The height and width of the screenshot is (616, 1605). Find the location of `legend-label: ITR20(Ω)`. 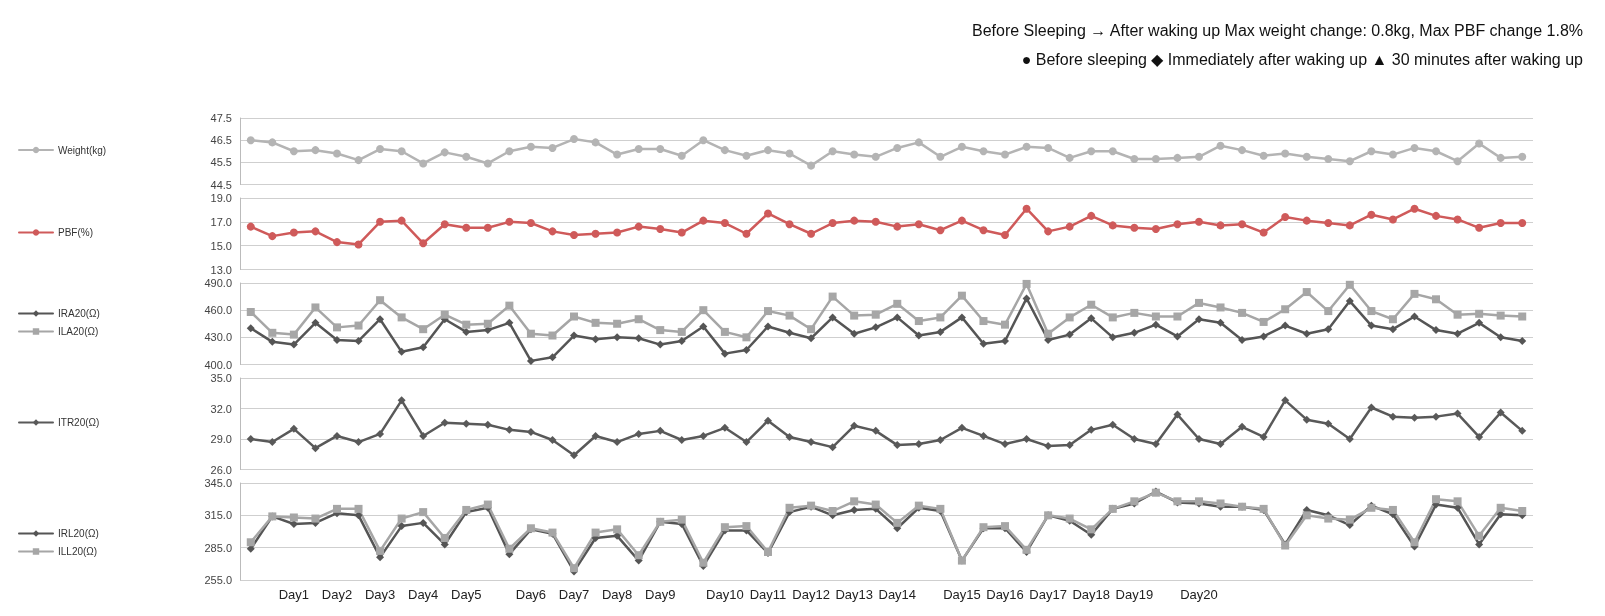

legend-label: ITR20(Ω) is located at coordinates (79, 422).